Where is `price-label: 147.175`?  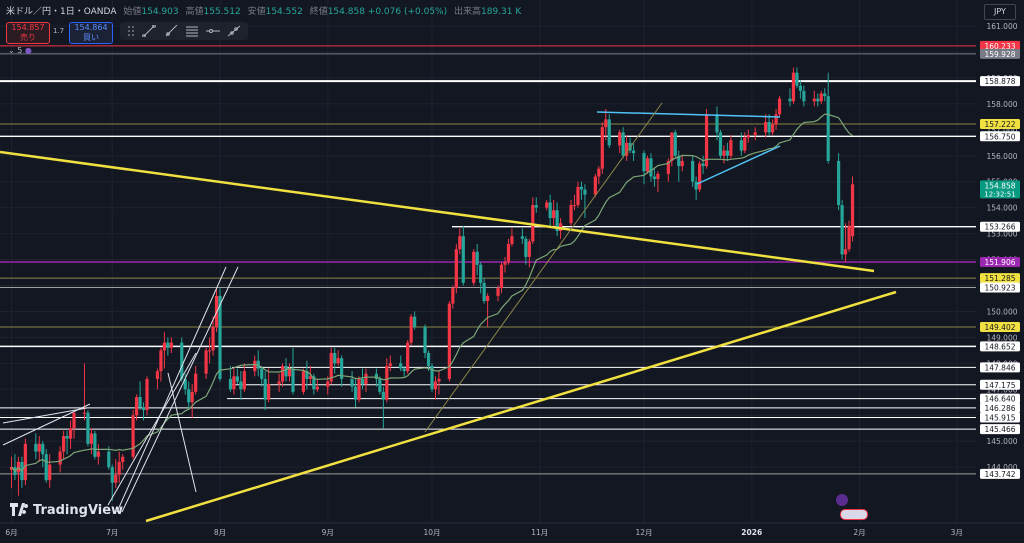 price-label: 147.175 is located at coordinates (999, 385).